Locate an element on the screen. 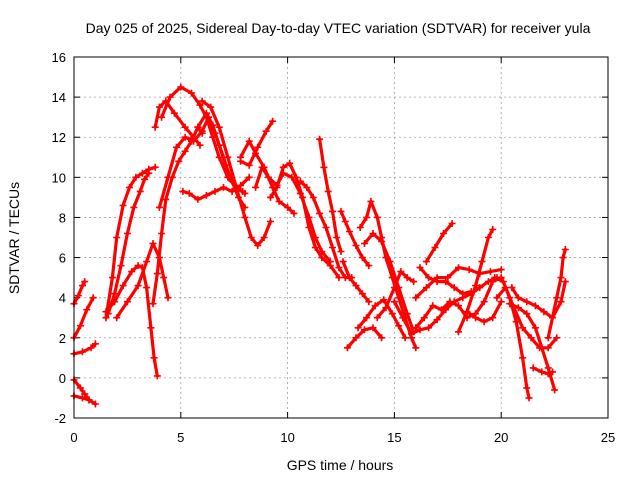  x-tick-label: 25 is located at coordinates (608, 437).